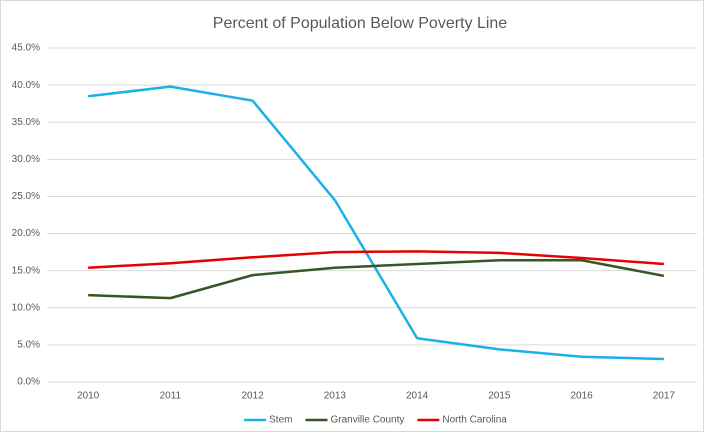 This screenshot has width=704, height=432. I want to click on chart-title: Percent of Population Below Poverty Line, so click(360, 23).